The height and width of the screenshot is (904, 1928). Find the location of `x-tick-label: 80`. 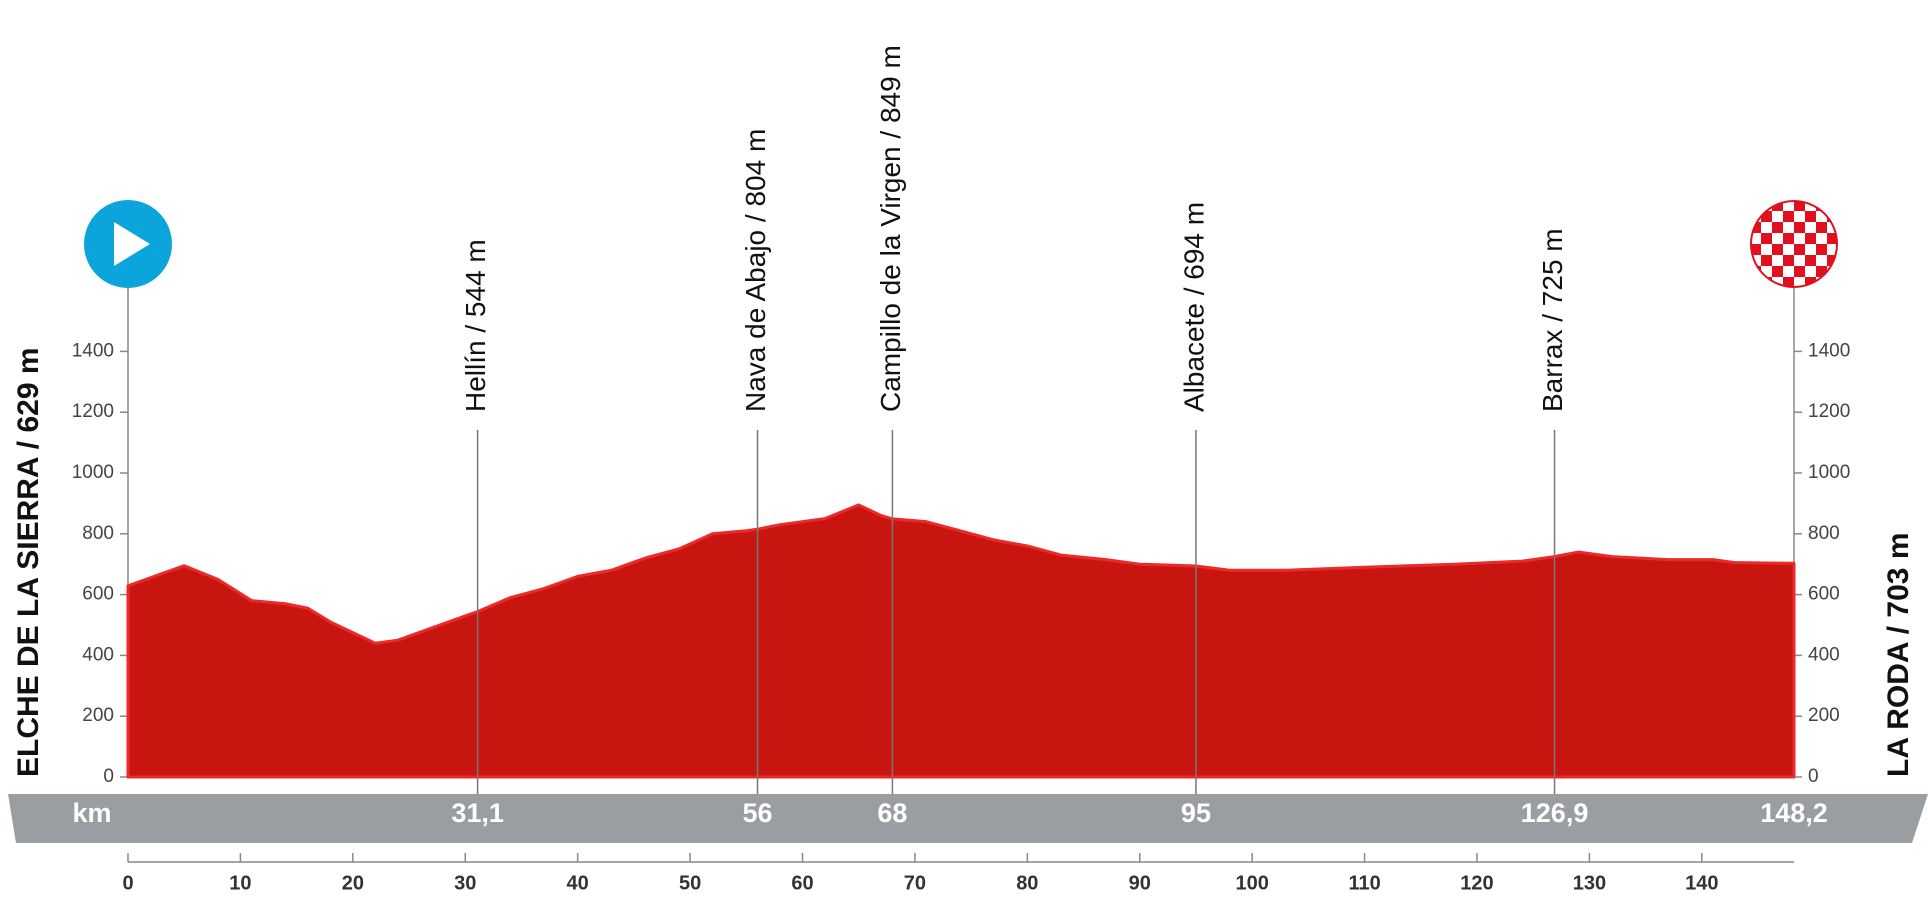

x-tick-label: 80 is located at coordinates (1027, 883).